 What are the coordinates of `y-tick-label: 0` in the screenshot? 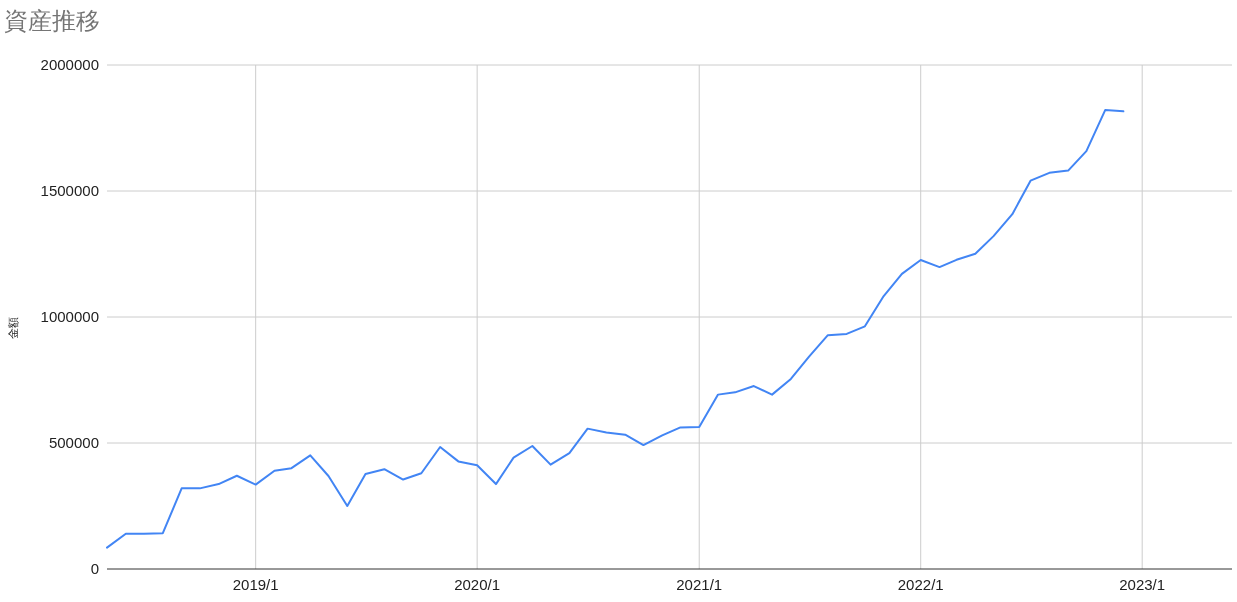 It's located at (94, 568).